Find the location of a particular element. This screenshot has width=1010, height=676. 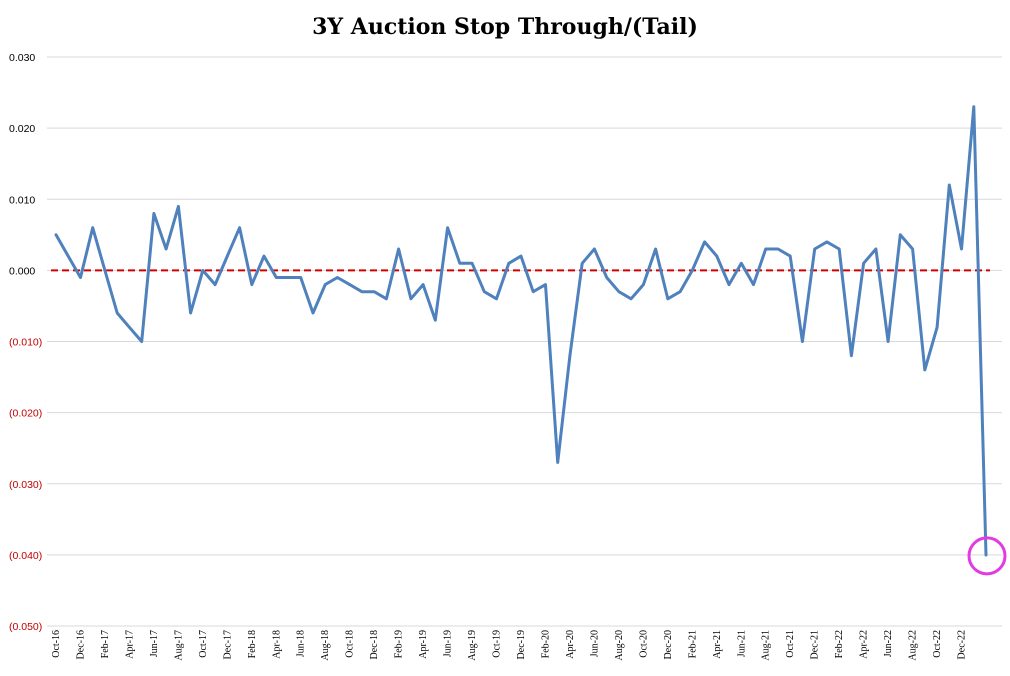

x-tick-label: Aug-22 is located at coordinates (913, 645).